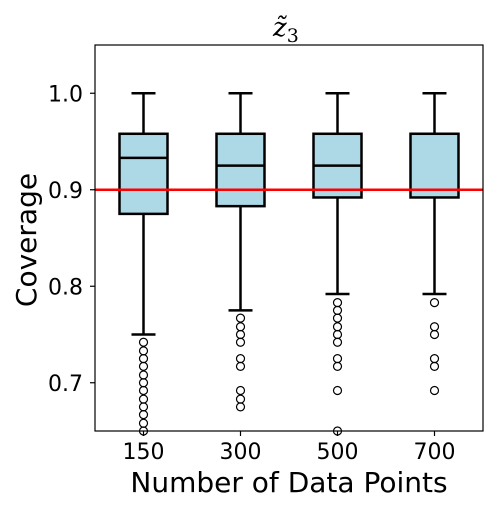  What do you see at coordinates (338, 452) in the screenshot?
I see `x-tick-label: 500` at bounding box center [338, 452].